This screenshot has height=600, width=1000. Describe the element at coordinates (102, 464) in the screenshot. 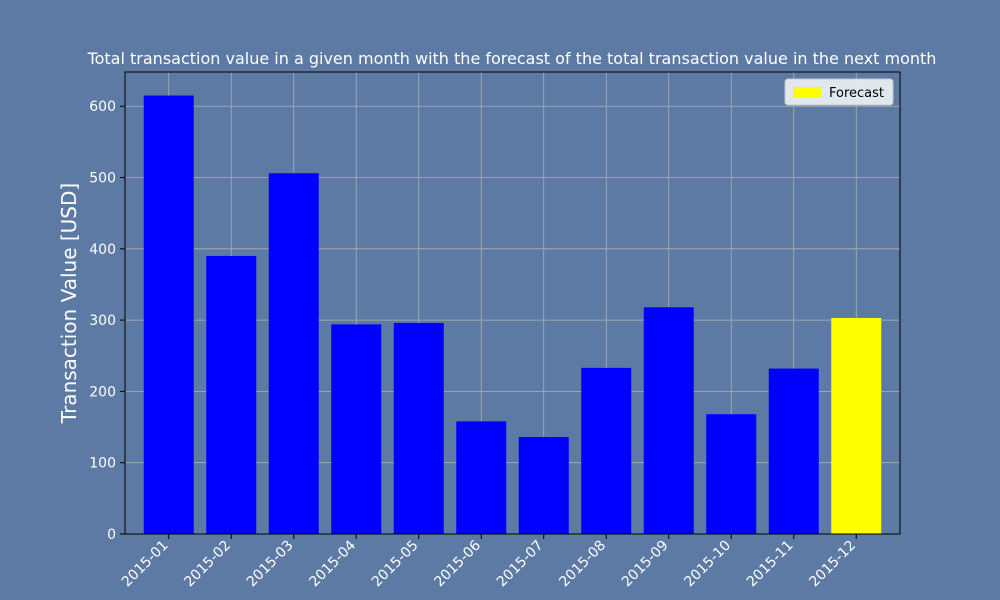

I see `y-tick-label: 100` at that location.